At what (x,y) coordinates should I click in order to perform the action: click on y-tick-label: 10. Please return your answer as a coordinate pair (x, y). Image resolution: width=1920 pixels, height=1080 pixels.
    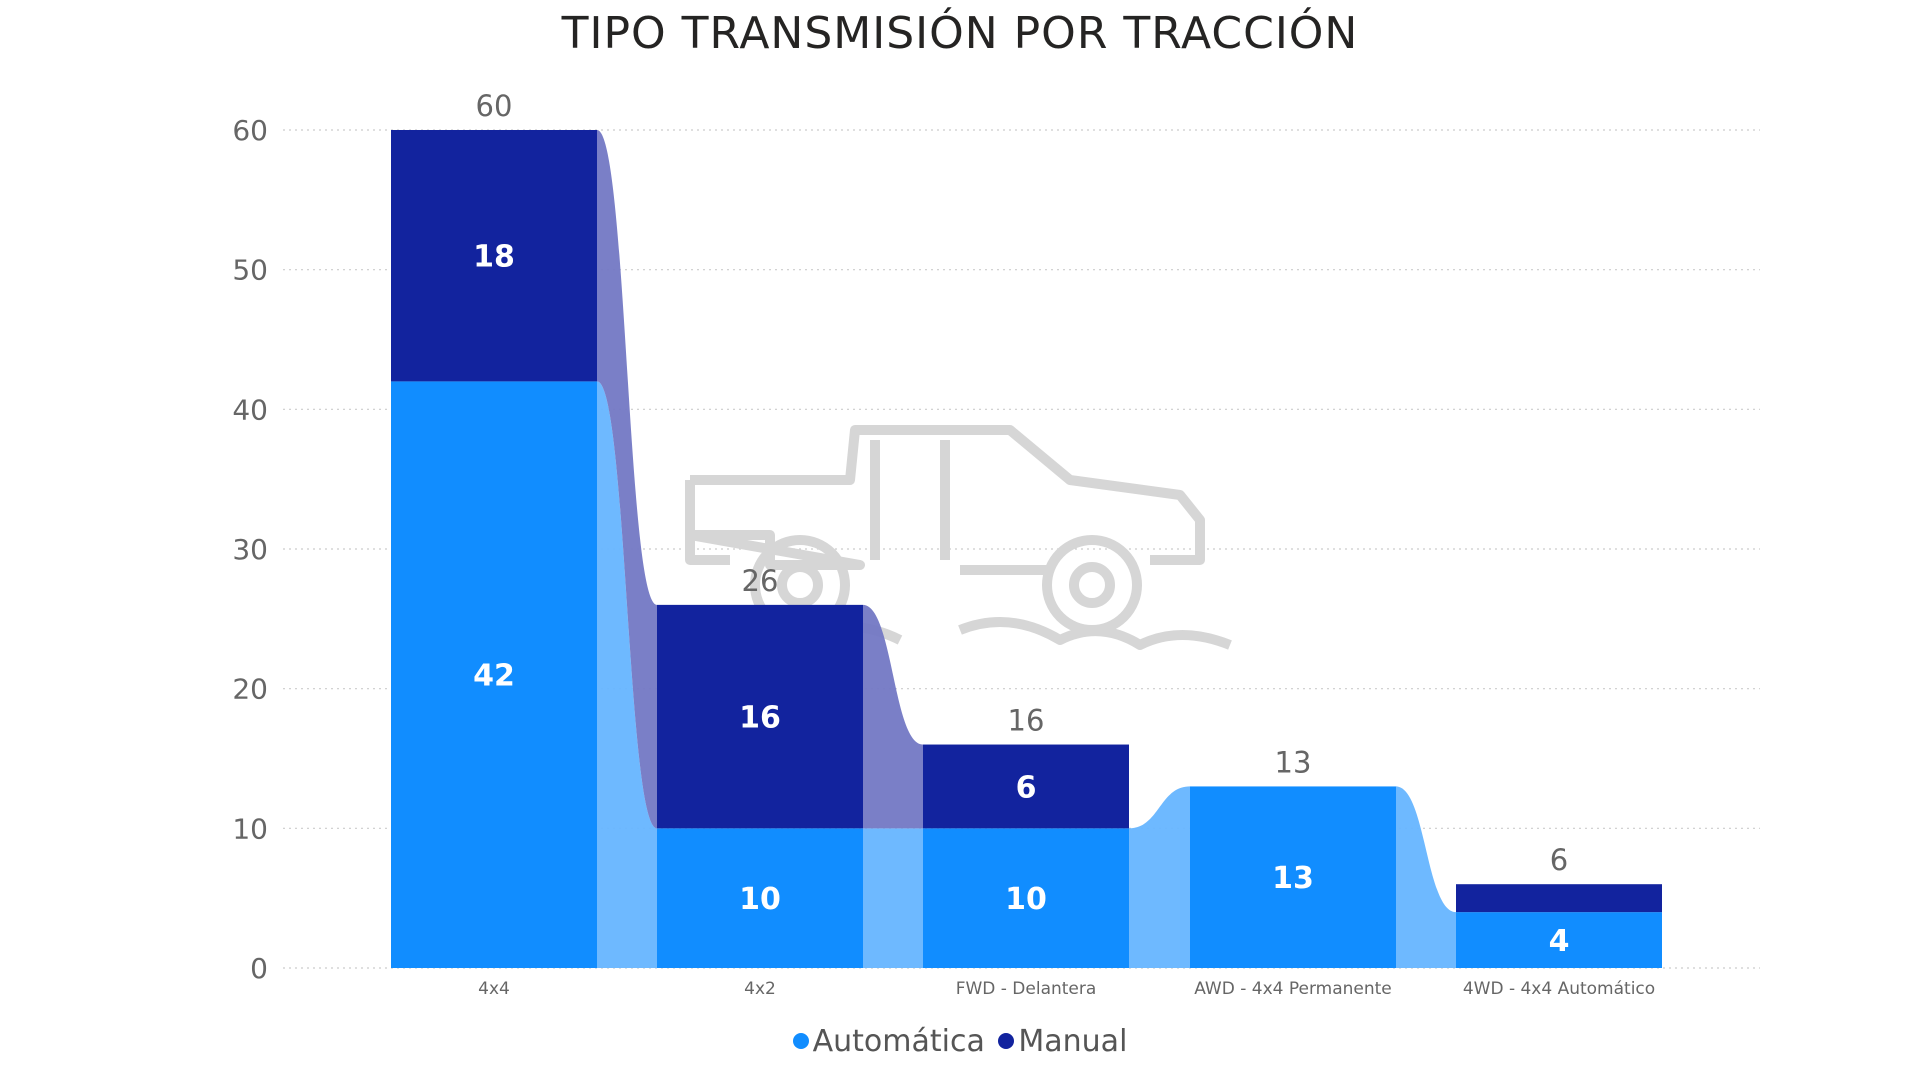
    Looking at the image, I should click on (250, 828).